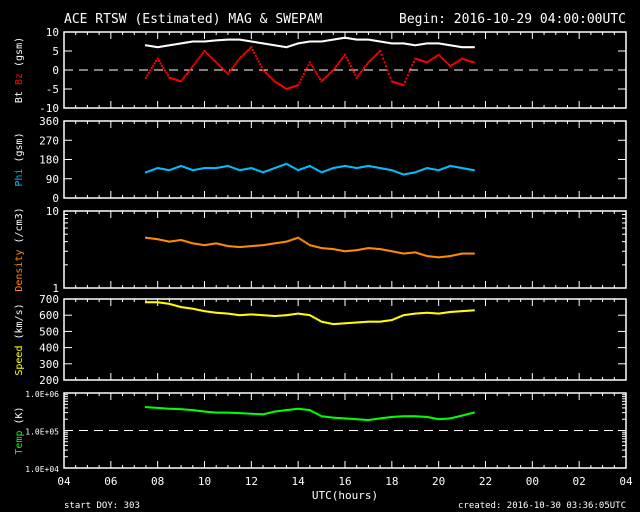  I want to click on y-axis-label-part: Density, so click(19, 271).